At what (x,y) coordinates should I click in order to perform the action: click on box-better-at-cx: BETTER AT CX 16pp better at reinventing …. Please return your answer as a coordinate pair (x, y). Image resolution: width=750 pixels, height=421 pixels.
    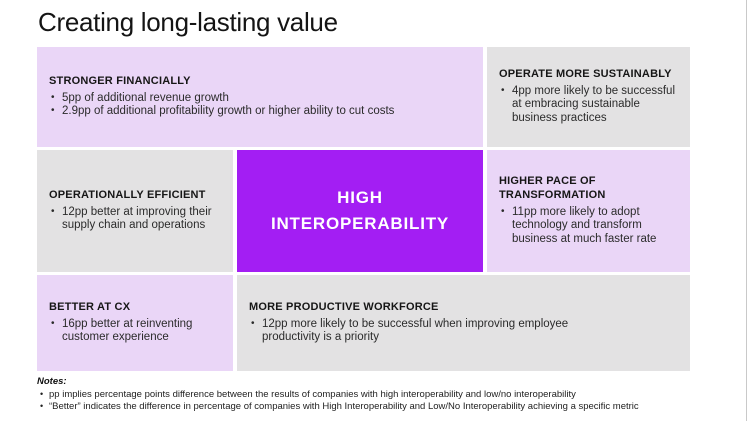
    Looking at the image, I should click on (135, 323).